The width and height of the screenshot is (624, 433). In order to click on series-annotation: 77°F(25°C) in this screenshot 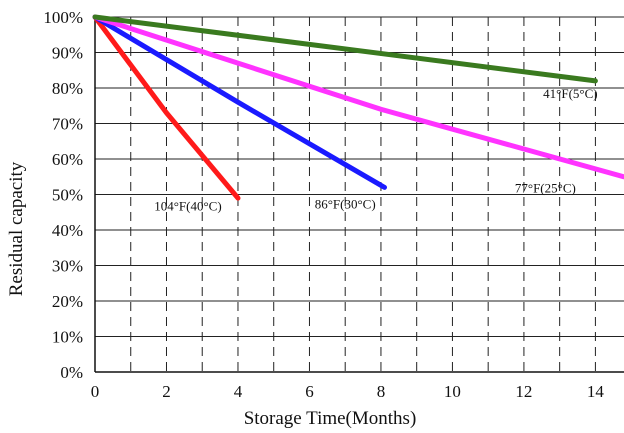, I will do `click(545, 188)`.